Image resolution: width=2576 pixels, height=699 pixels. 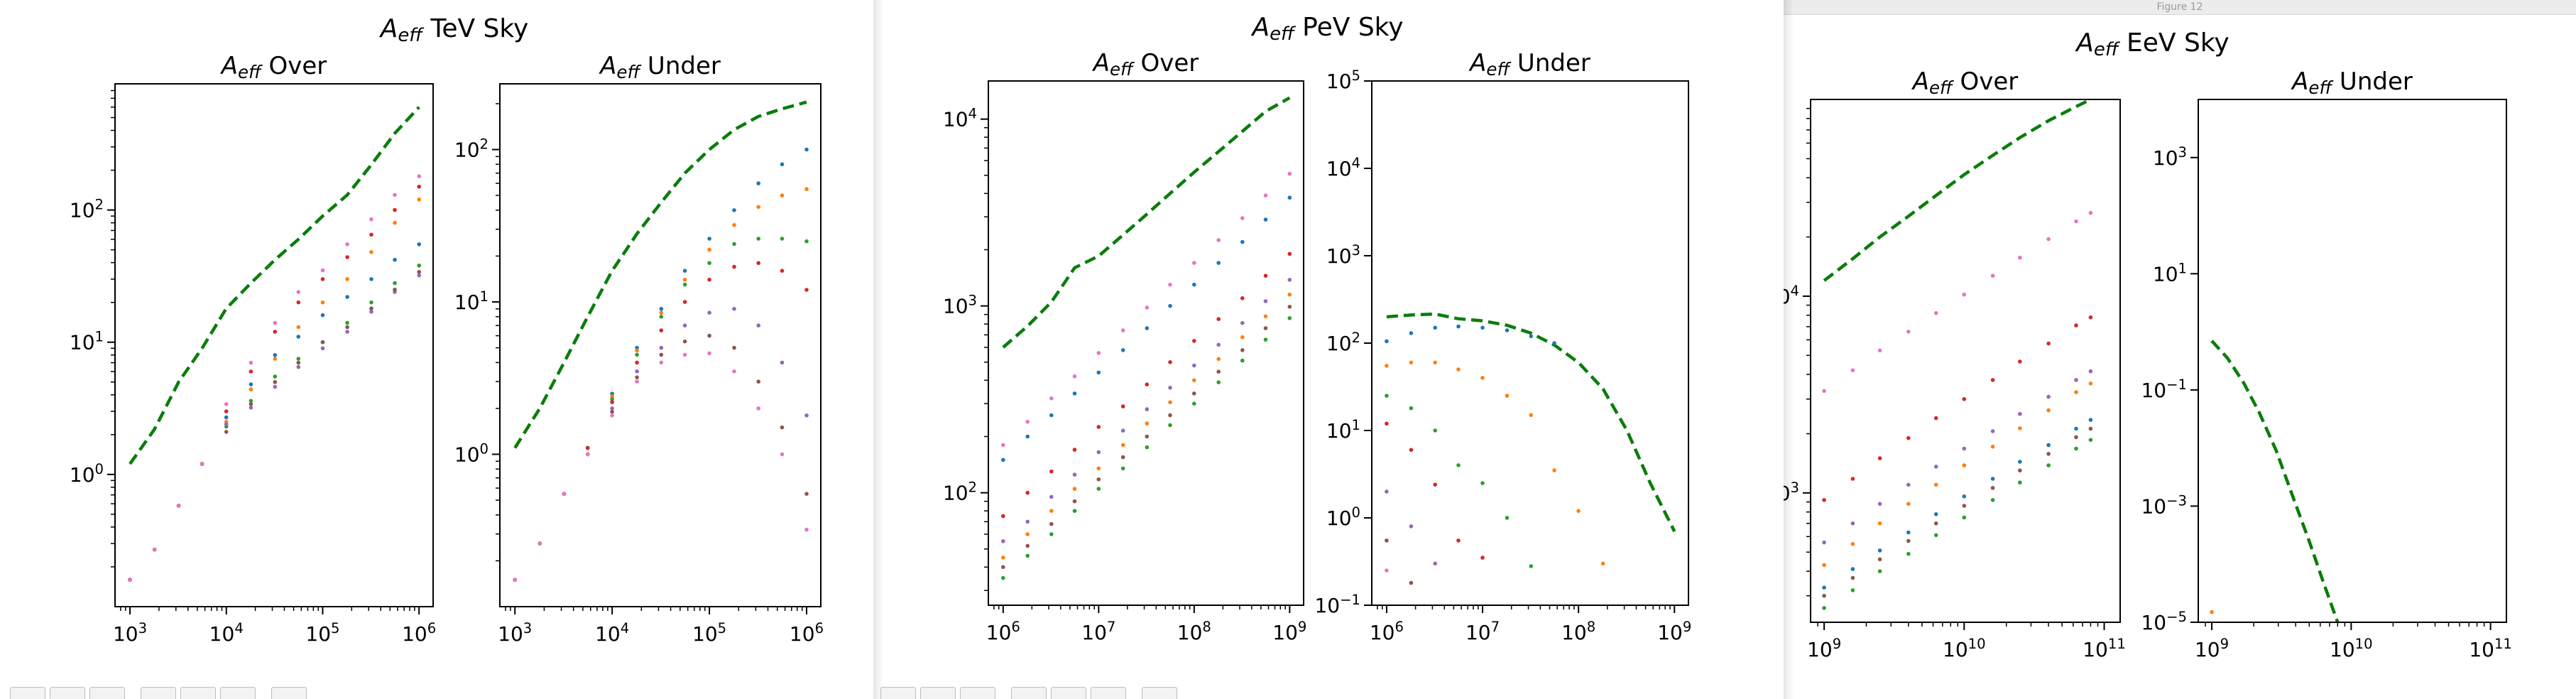 I want to click on eev-window-titlebar: Figure 12, so click(x=2180, y=7).